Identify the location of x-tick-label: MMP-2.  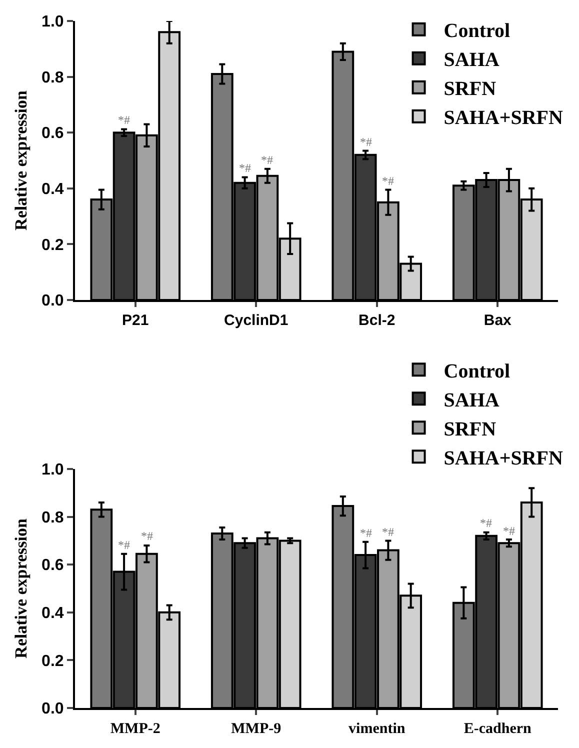
(135, 729).